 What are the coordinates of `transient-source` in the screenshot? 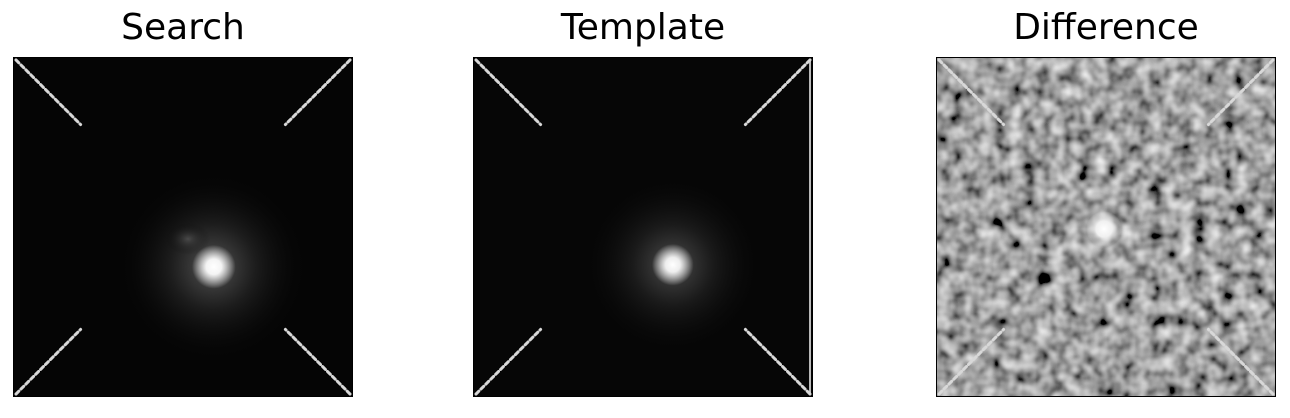 It's located at (1104, 229).